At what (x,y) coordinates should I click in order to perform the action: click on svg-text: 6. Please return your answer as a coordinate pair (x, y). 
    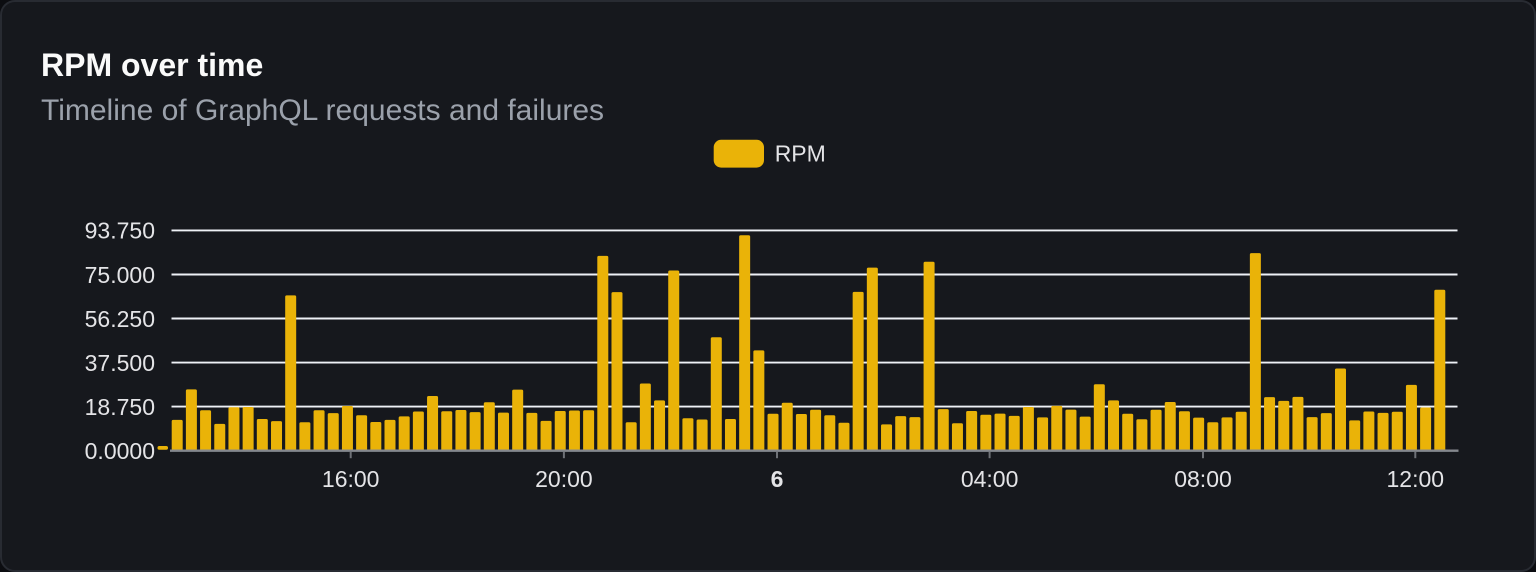
    Looking at the image, I should click on (777, 479).